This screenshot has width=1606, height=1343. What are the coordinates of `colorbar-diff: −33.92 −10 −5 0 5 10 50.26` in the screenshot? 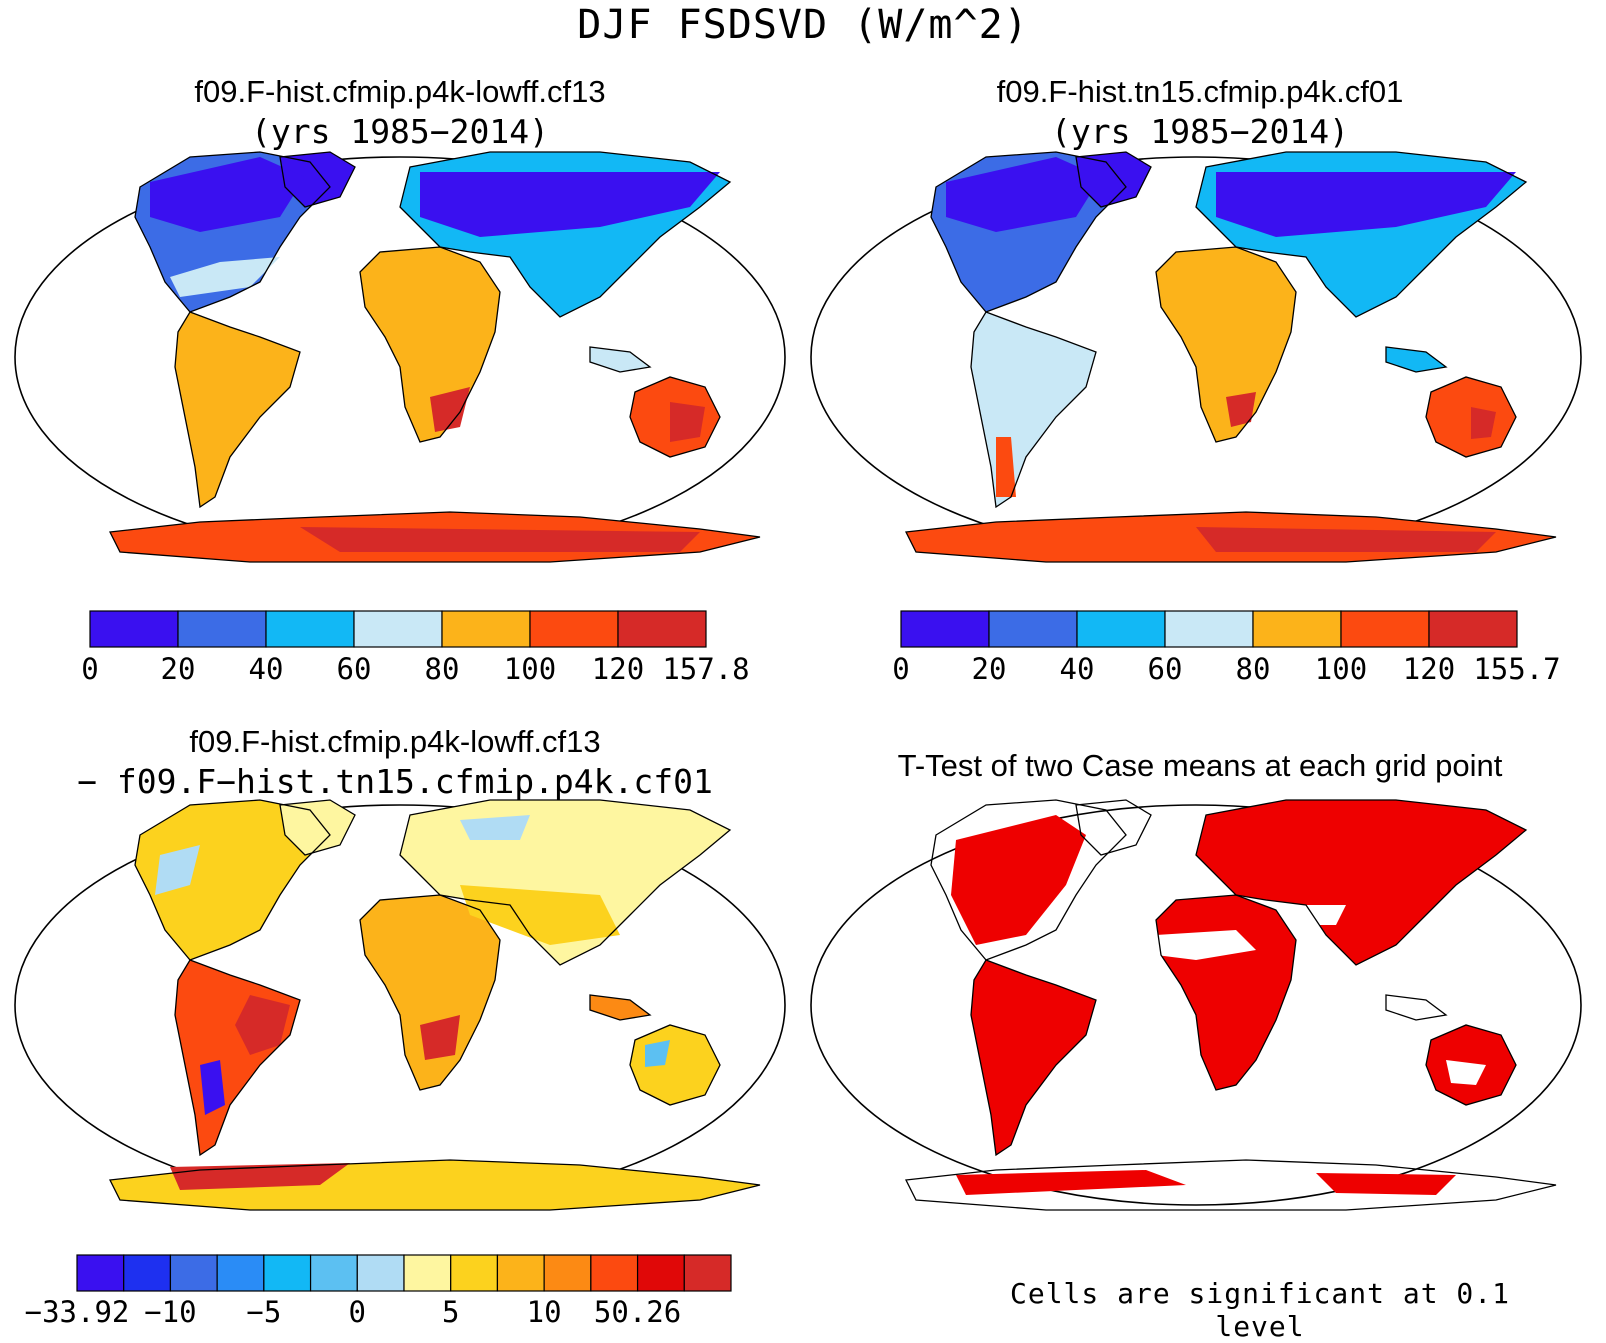 It's located at (378, 1290).